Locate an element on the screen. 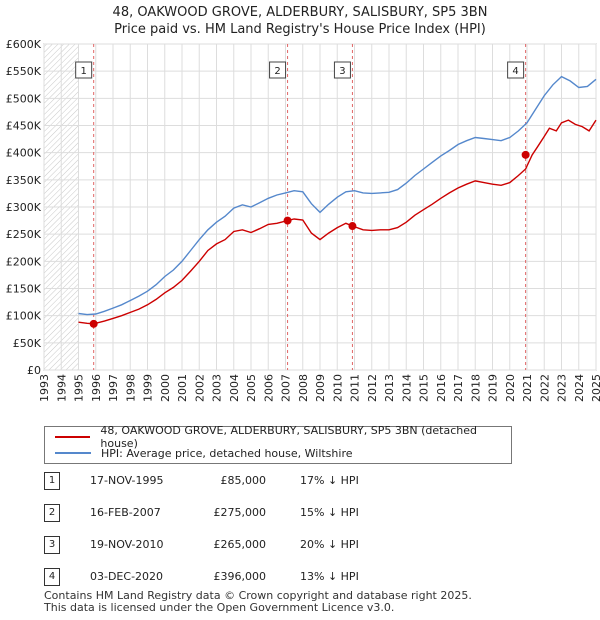  x-tick-label: 2007 is located at coordinates (286, 388).